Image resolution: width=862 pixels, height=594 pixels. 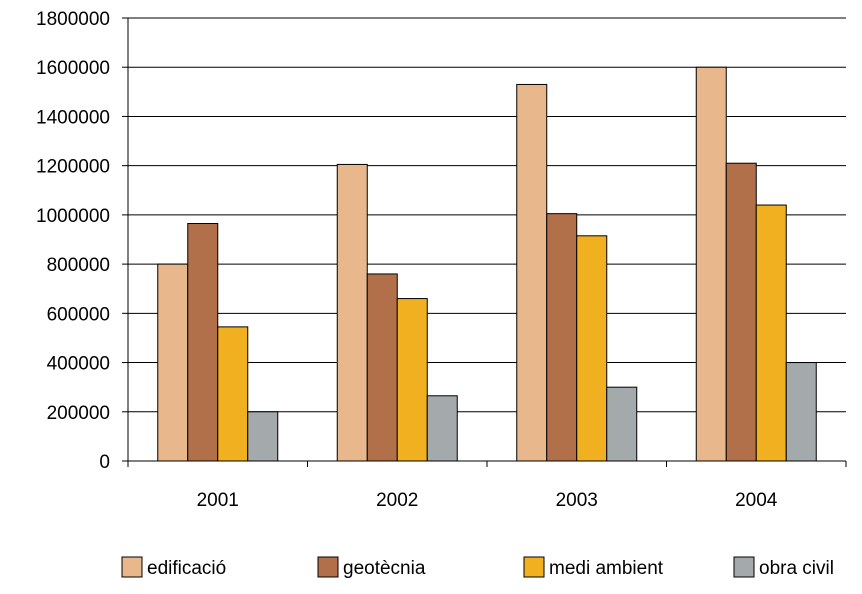 What do you see at coordinates (384, 568) in the screenshot?
I see `legend-label: geotècnia` at bounding box center [384, 568].